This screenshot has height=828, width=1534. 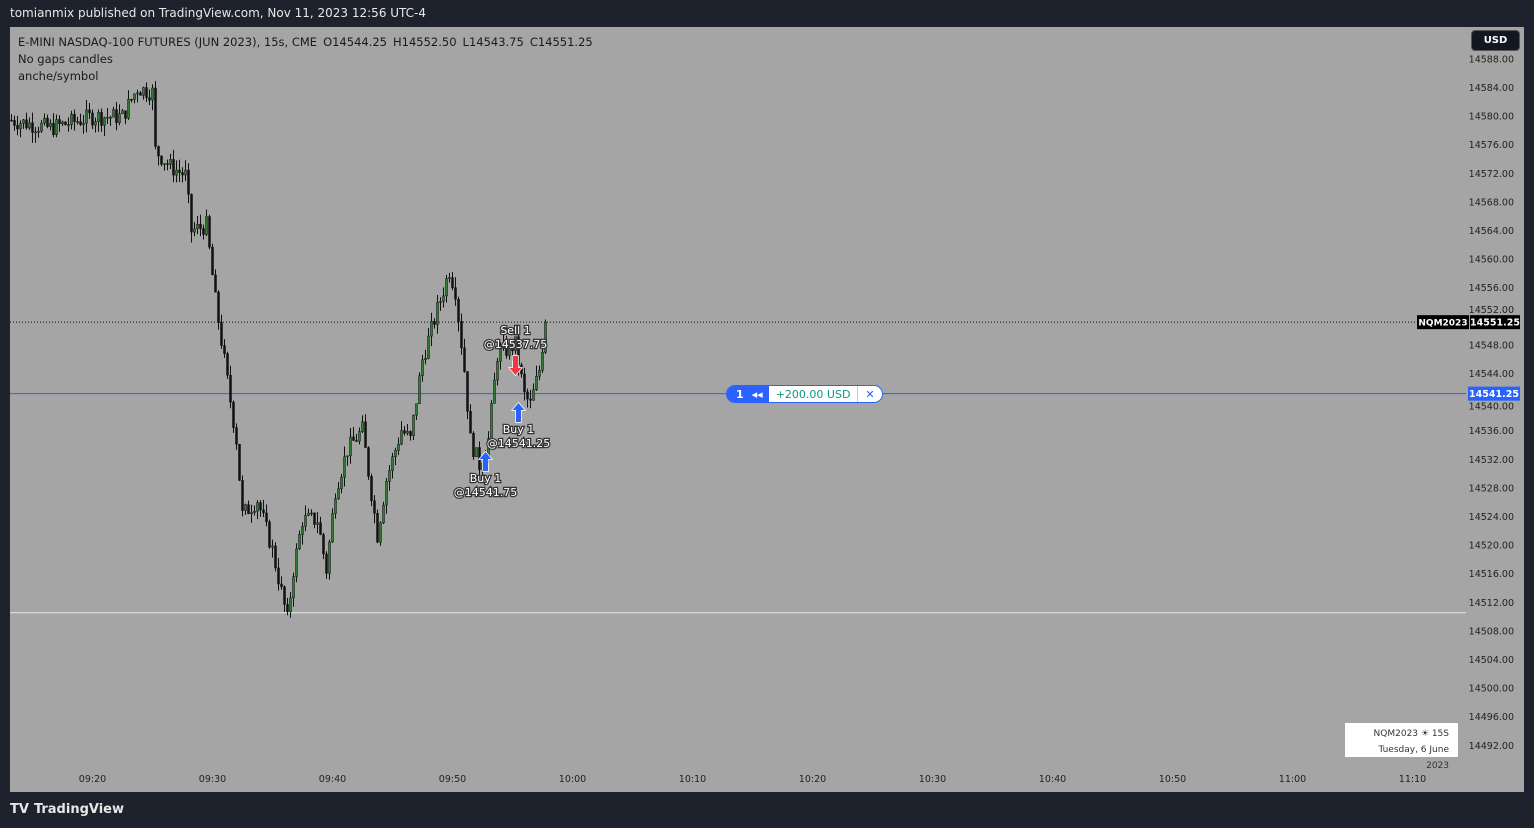 What do you see at coordinates (1495, 40) in the screenshot?
I see `currency-button: USD` at bounding box center [1495, 40].